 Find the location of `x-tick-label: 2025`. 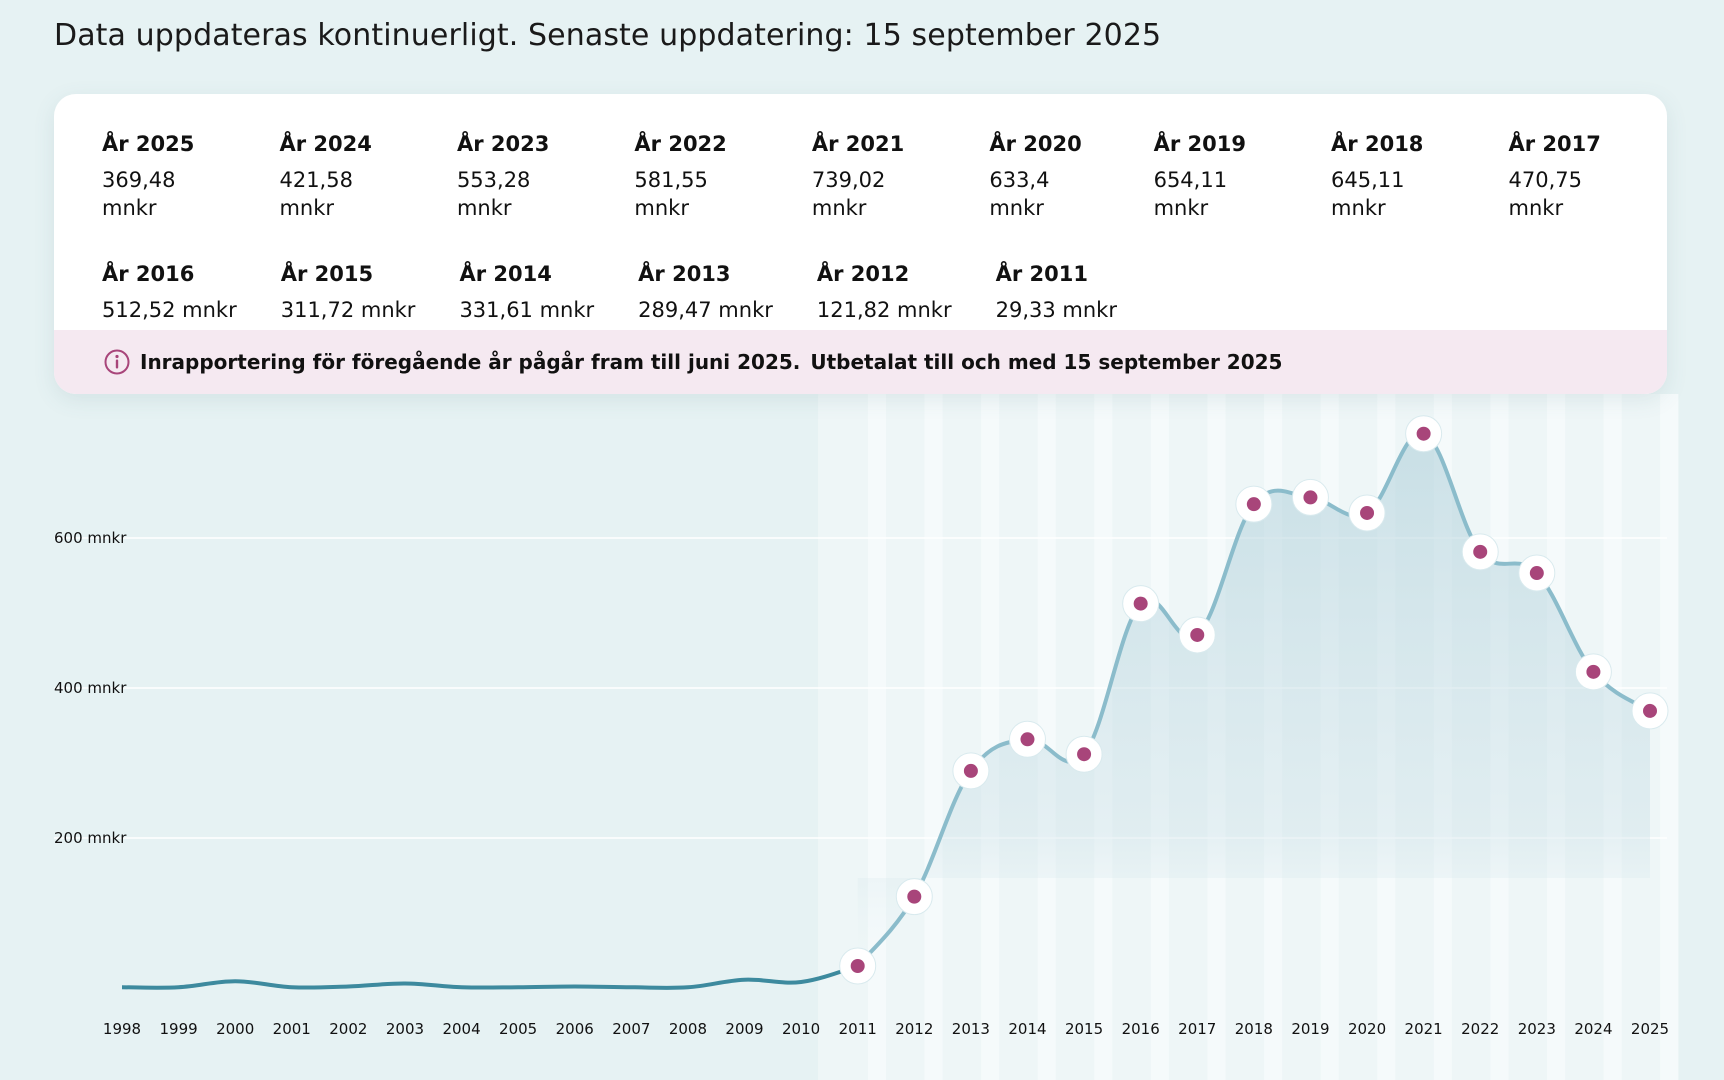

x-tick-label: 2025 is located at coordinates (1650, 1029).